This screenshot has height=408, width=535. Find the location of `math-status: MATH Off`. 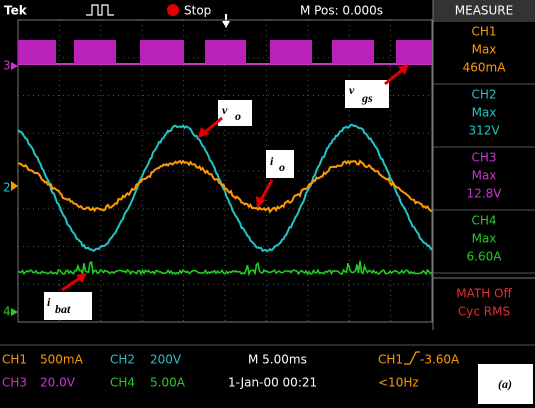

math-status: MATH Off is located at coordinates (484, 294).